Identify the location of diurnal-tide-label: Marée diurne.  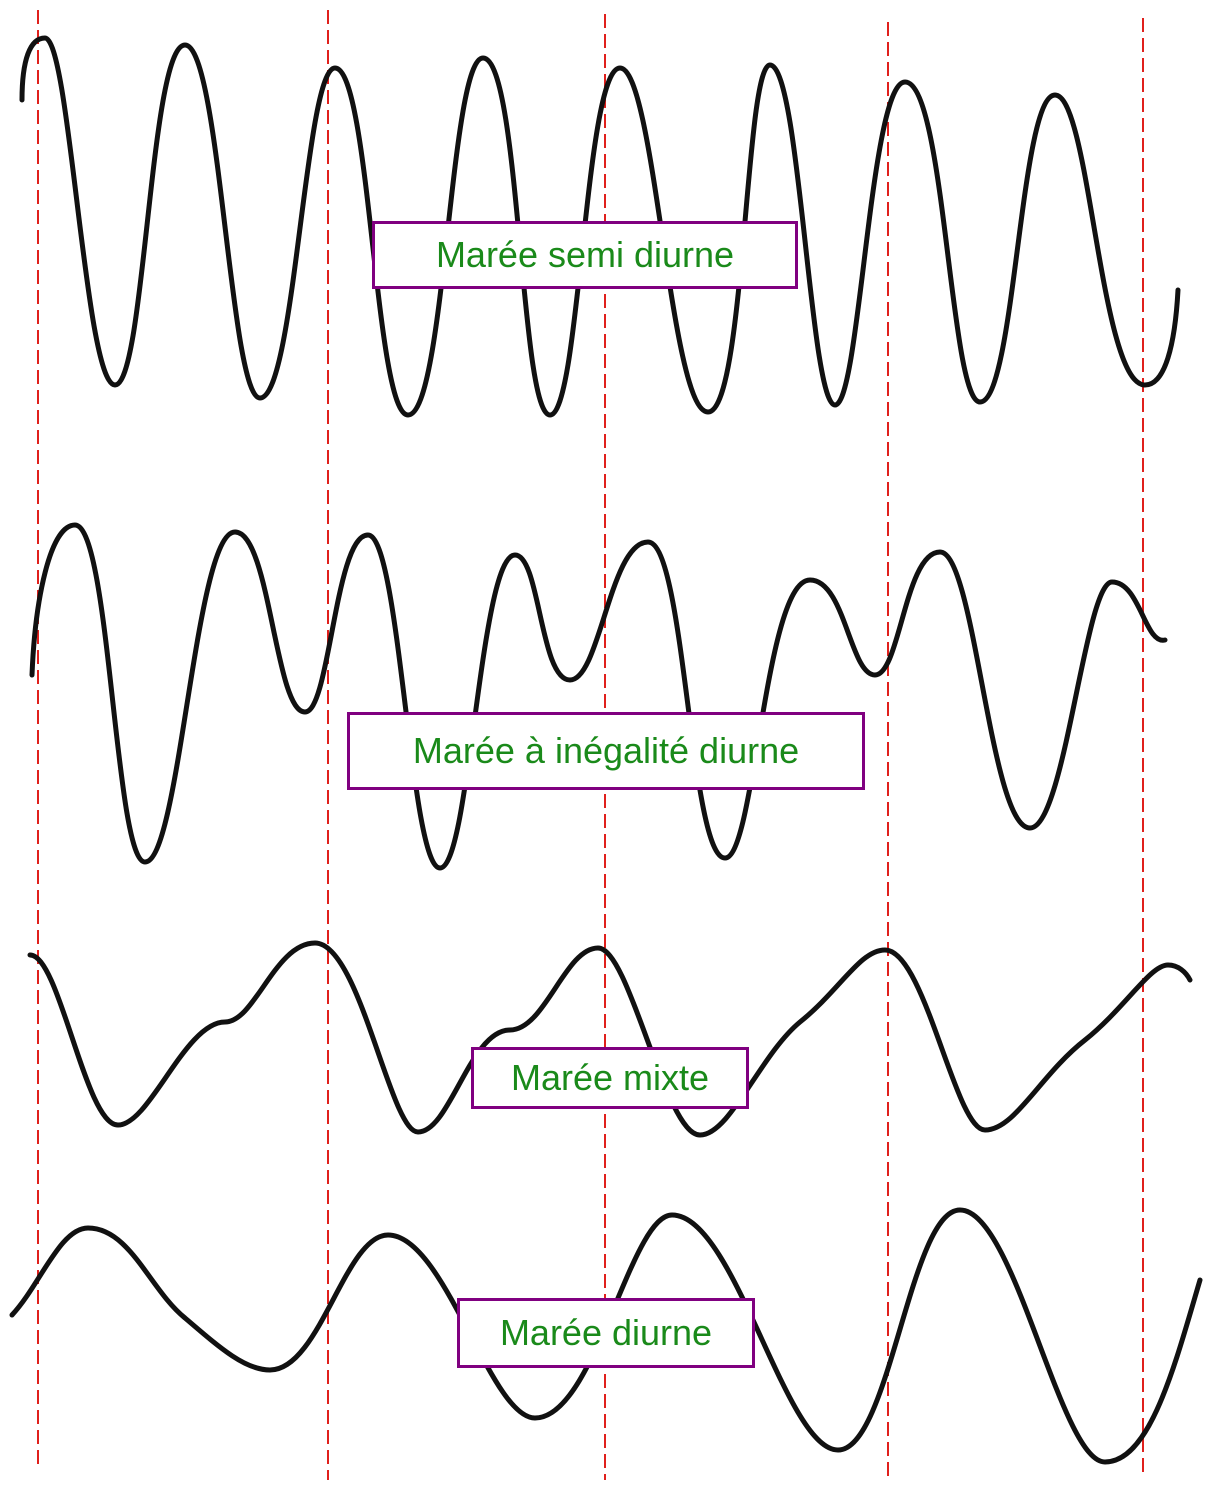
(606, 1333).